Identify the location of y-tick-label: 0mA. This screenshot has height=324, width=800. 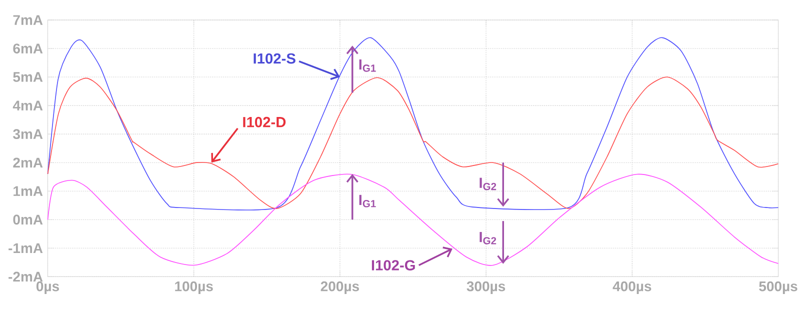
(28, 219).